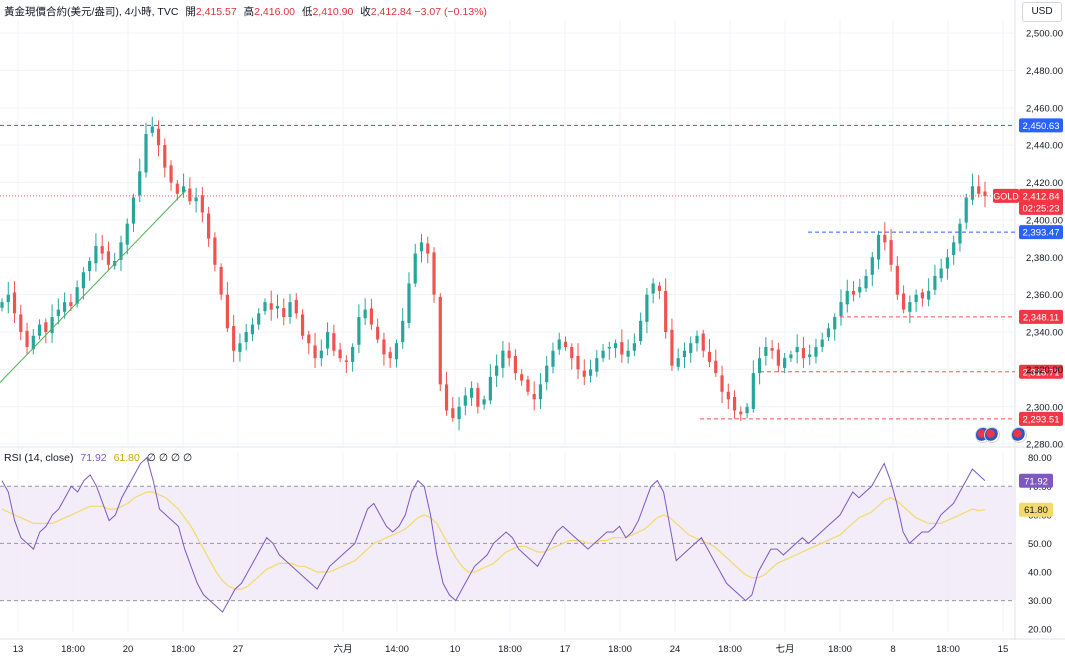  I want to click on price-axis-tick: 2,400.00, so click(1044, 220).